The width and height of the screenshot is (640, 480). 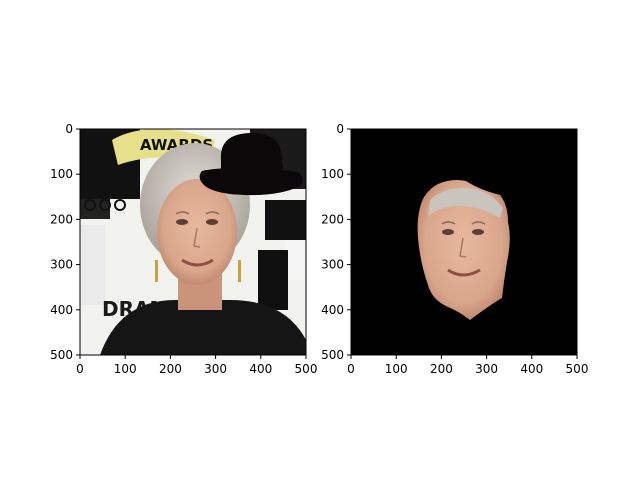 What do you see at coordinates (61, 310) in the screenshot?
I see `left-y-tick-label: 400` at bounding box center [61, 310].